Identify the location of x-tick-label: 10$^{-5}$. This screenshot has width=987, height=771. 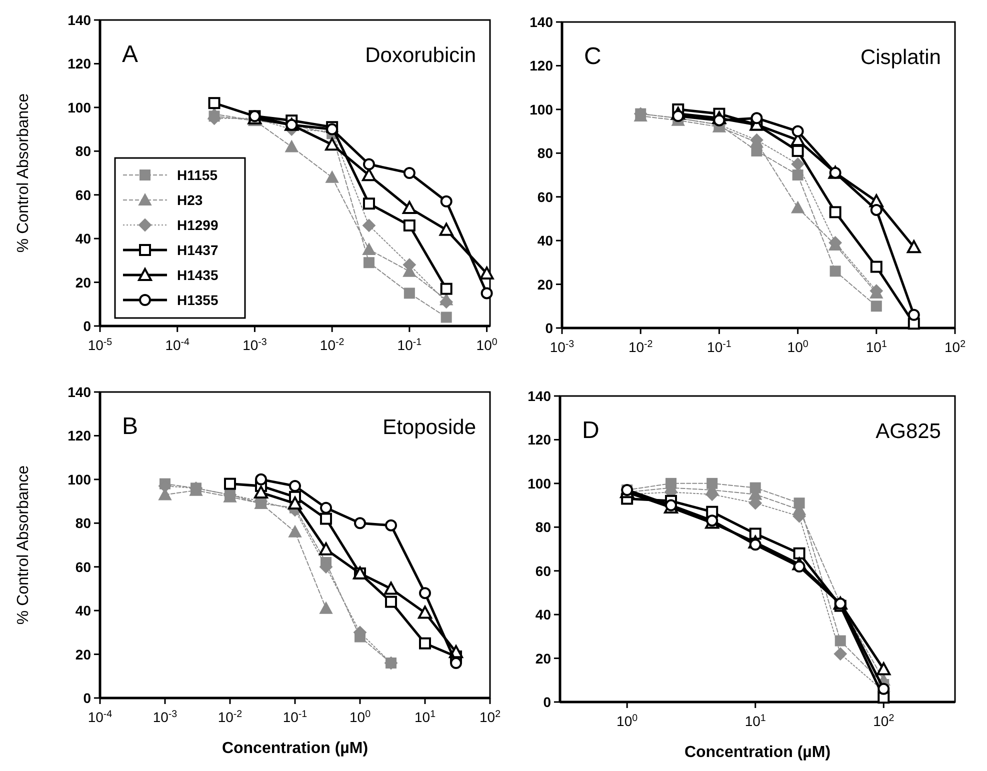
(100, 344).